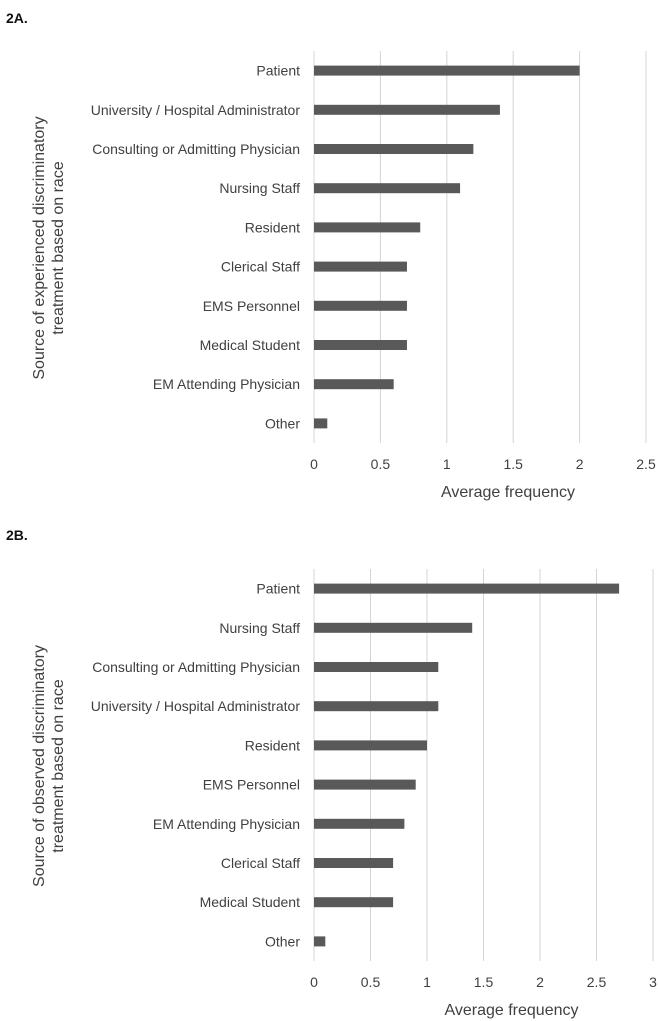 The image size is (658, 1021). What do you see at coordinates (653, 982) in the screenshot?
I see `x-tick-label: 3` at bounding box center [653, 982].